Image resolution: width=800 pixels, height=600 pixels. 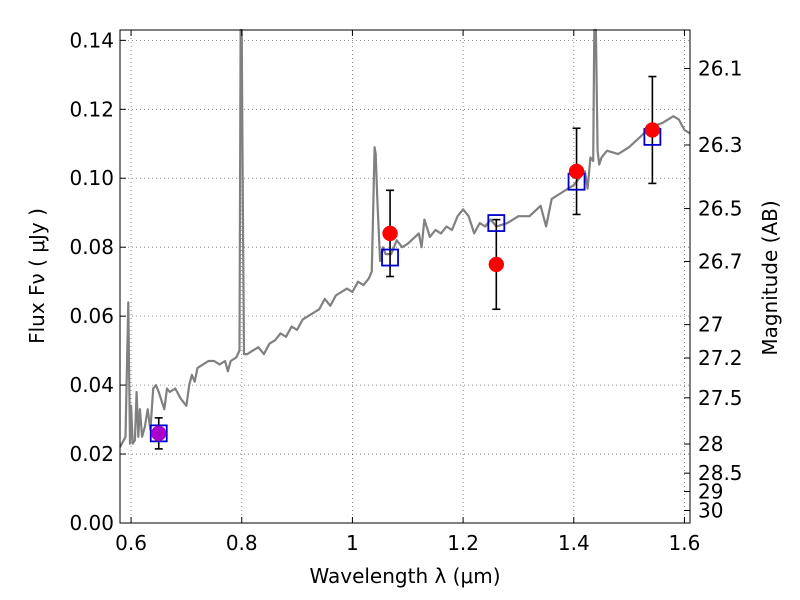 What do you see at coordinates (770, 277) in the screenshot?
I see `y-axis-title-right: Magnitude (AB)` at bounding box center [770, 277].